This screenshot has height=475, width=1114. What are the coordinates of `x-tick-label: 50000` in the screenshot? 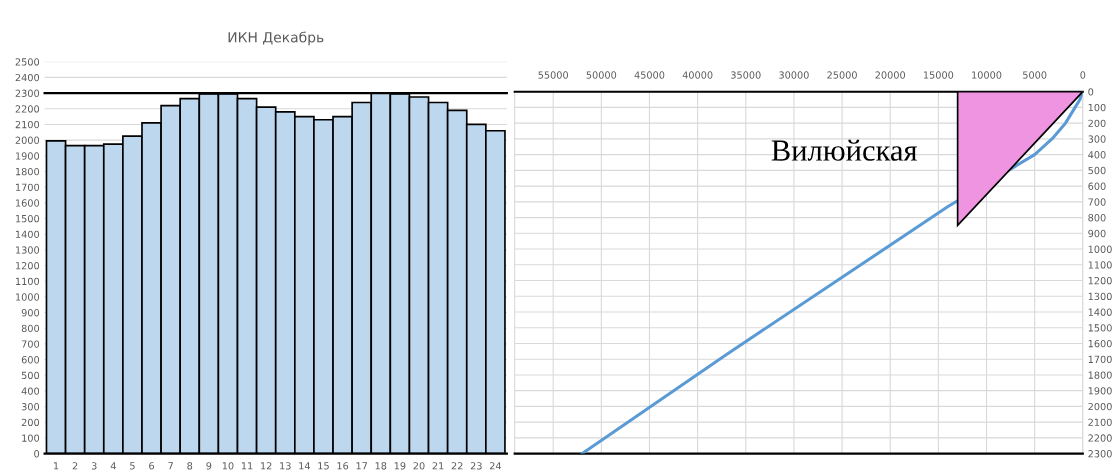 It's located at (601, 75).